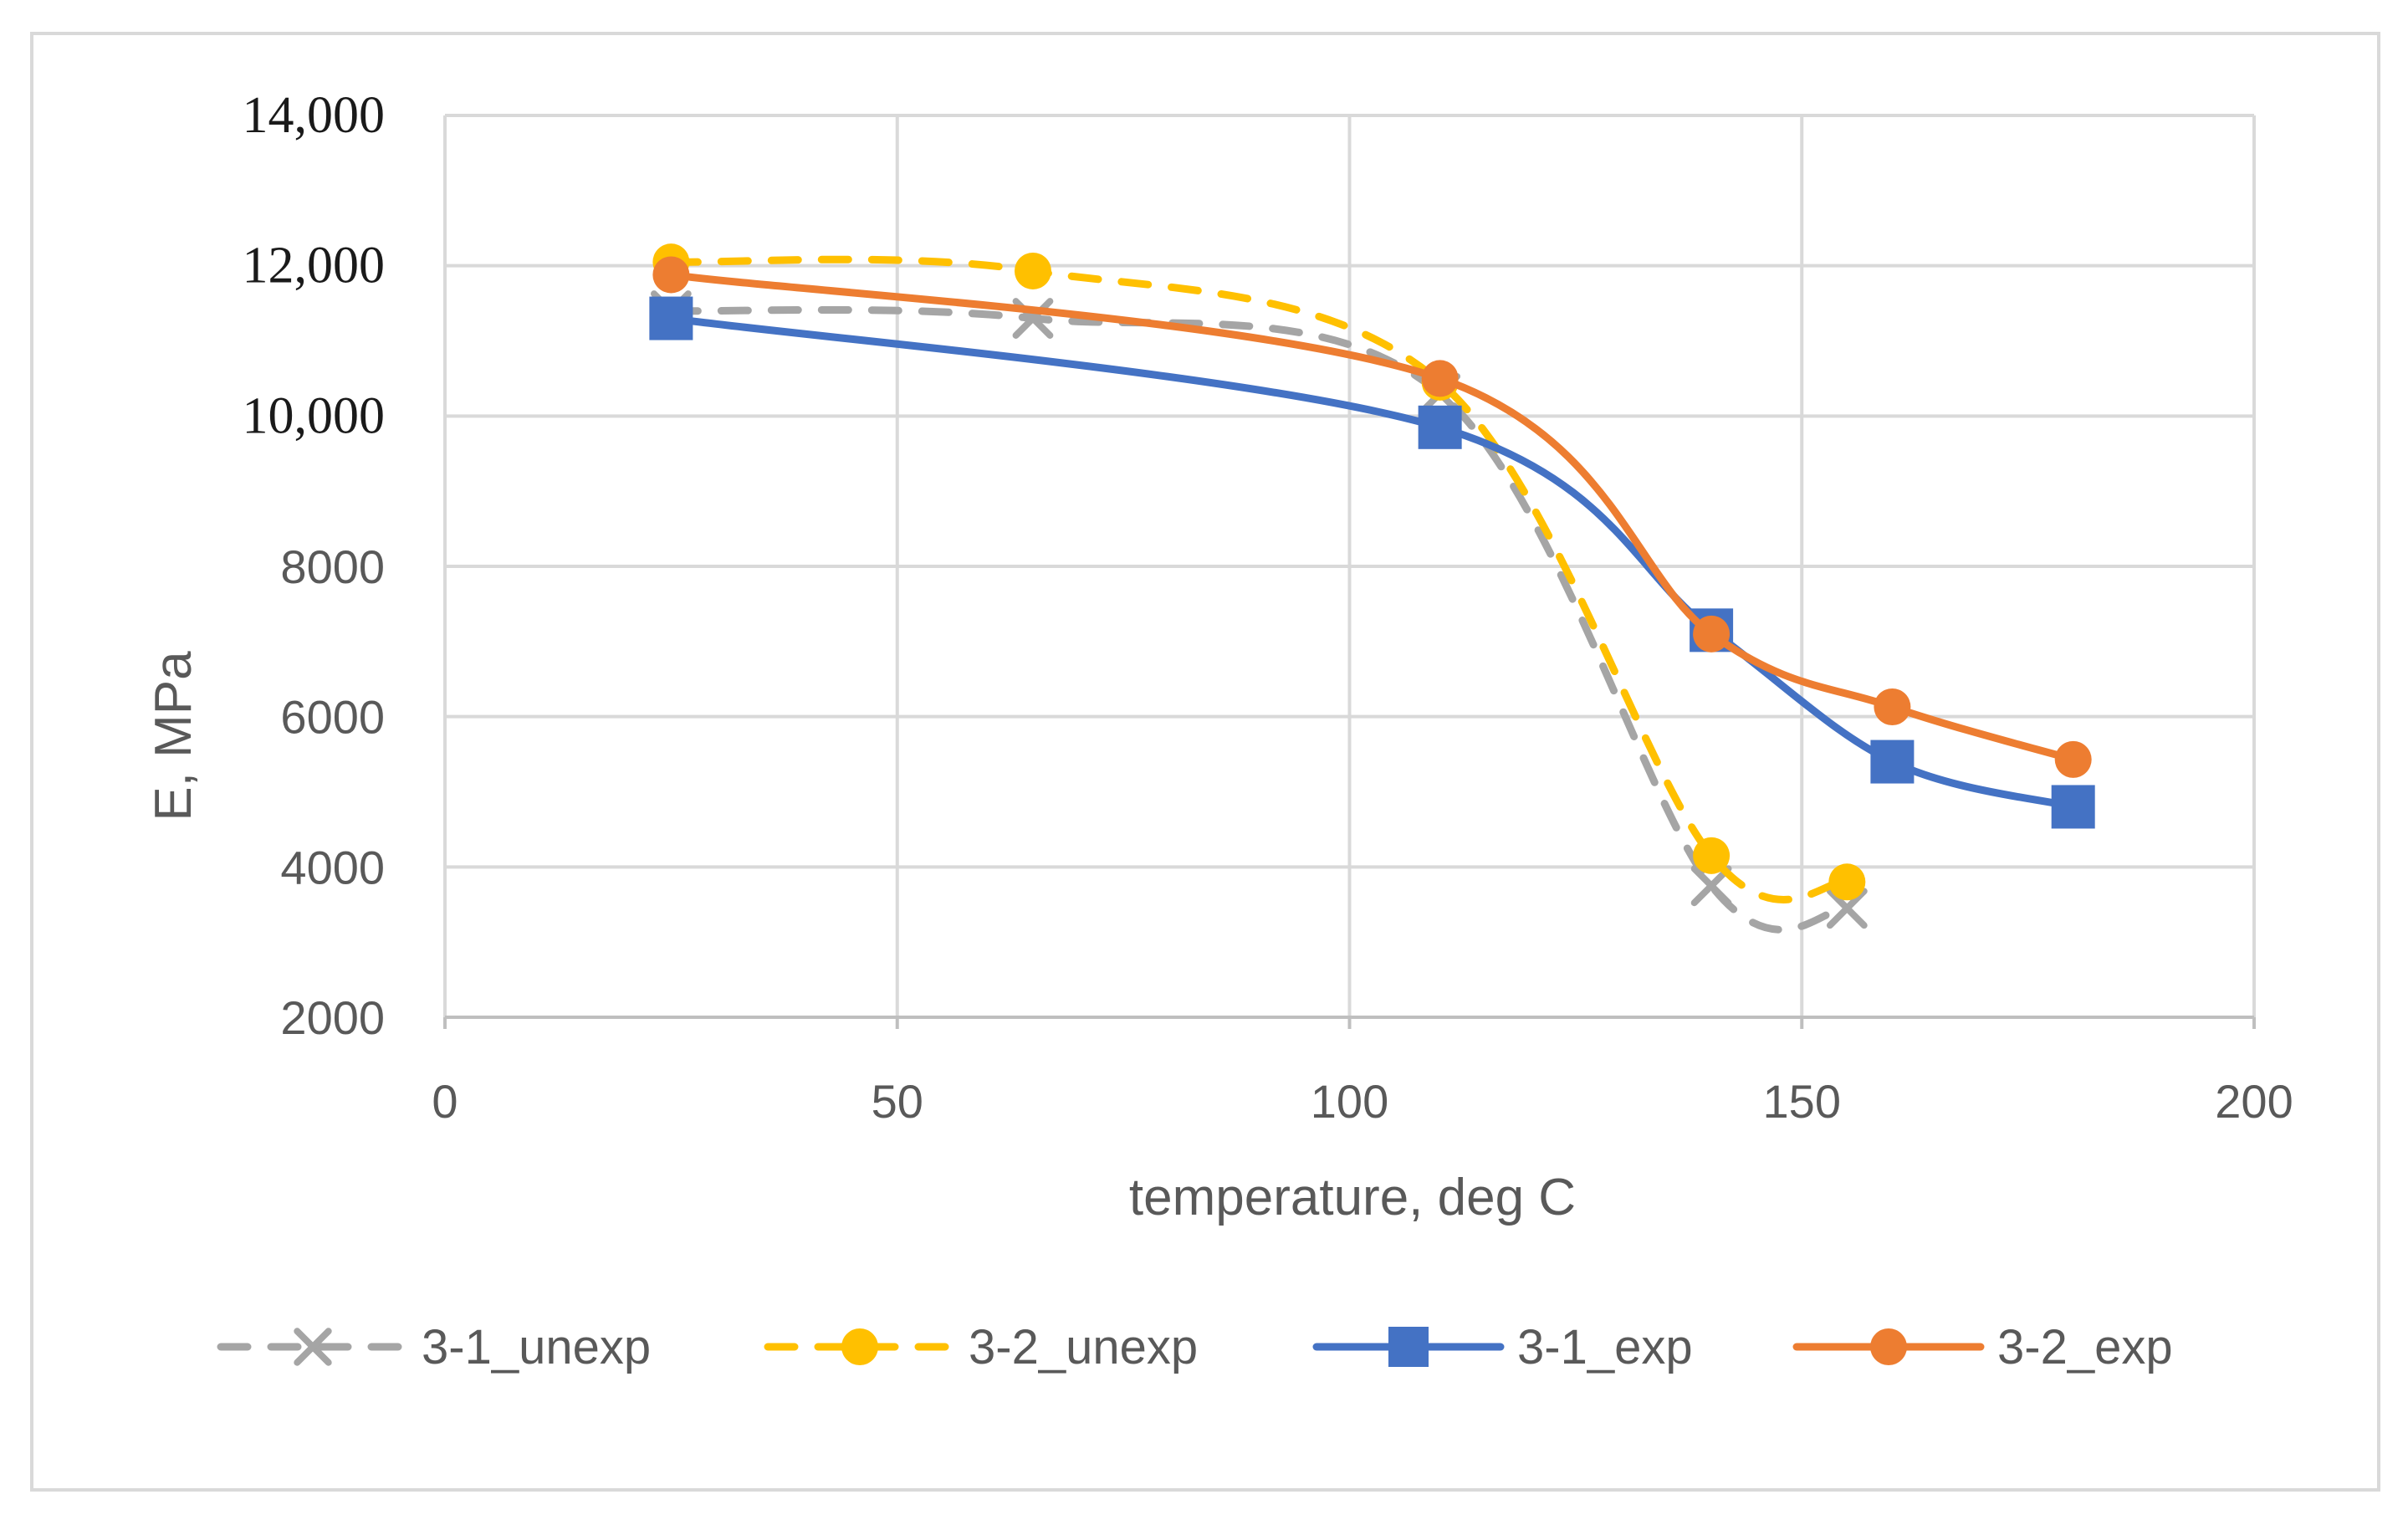  I want to click on x-tick-label: 200, so click(2254, 1101).